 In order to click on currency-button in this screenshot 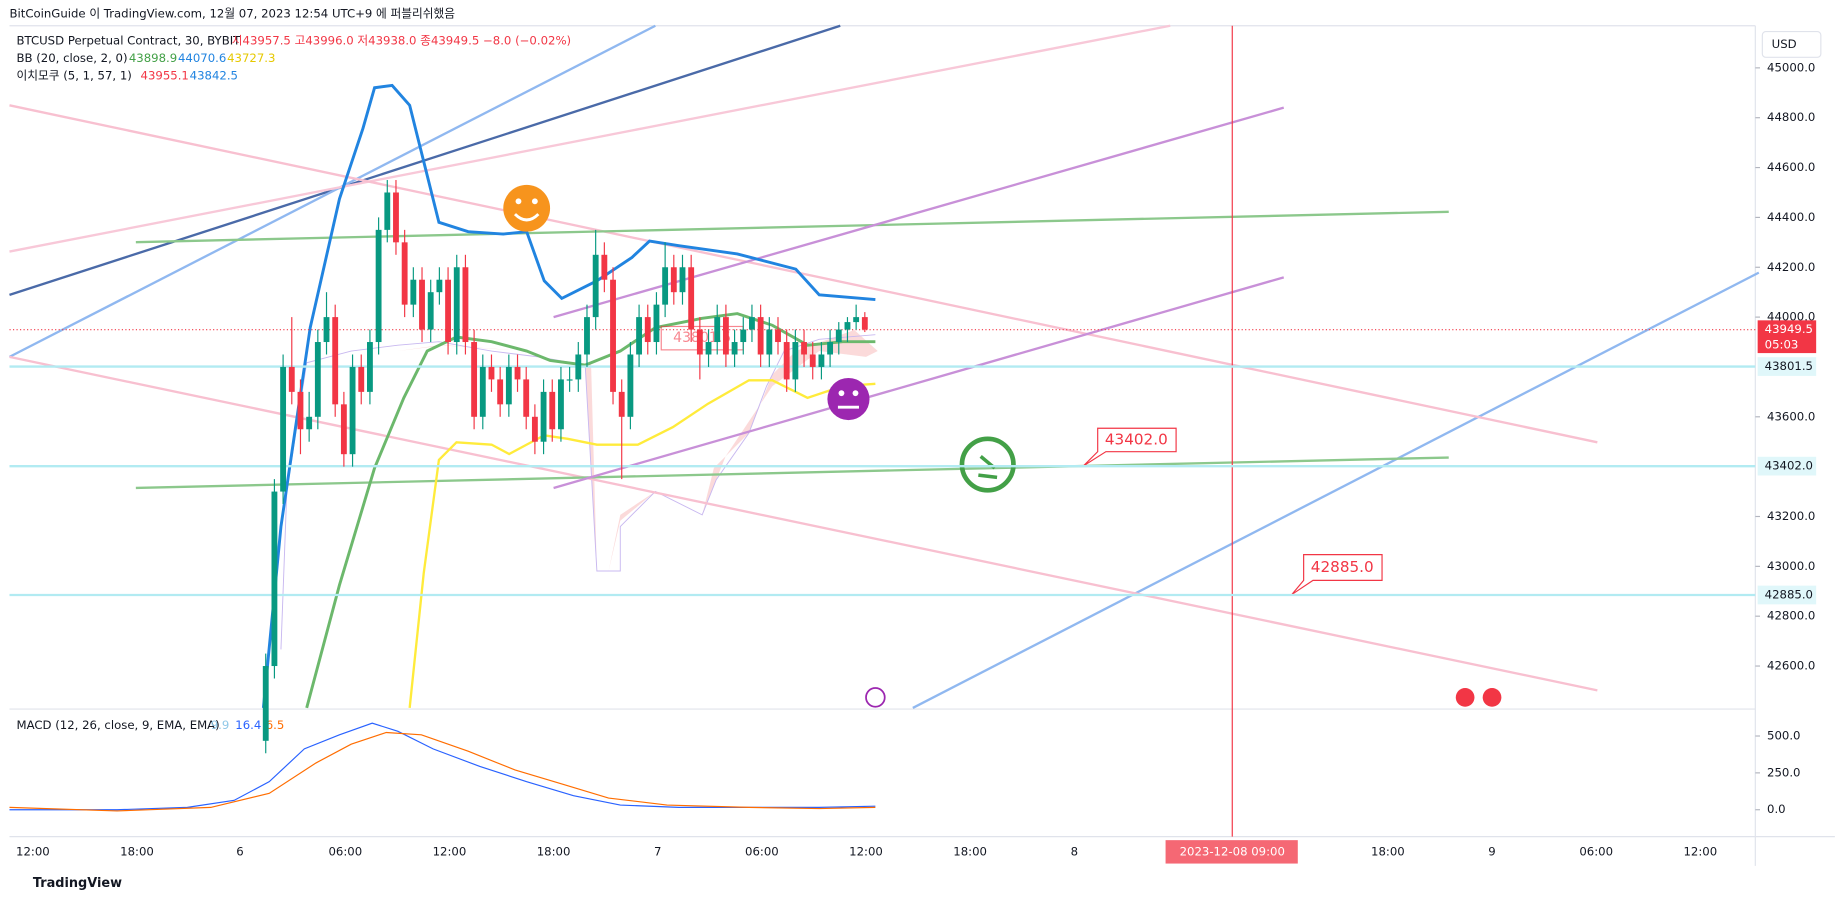, I will do `click(1791, 44)`.